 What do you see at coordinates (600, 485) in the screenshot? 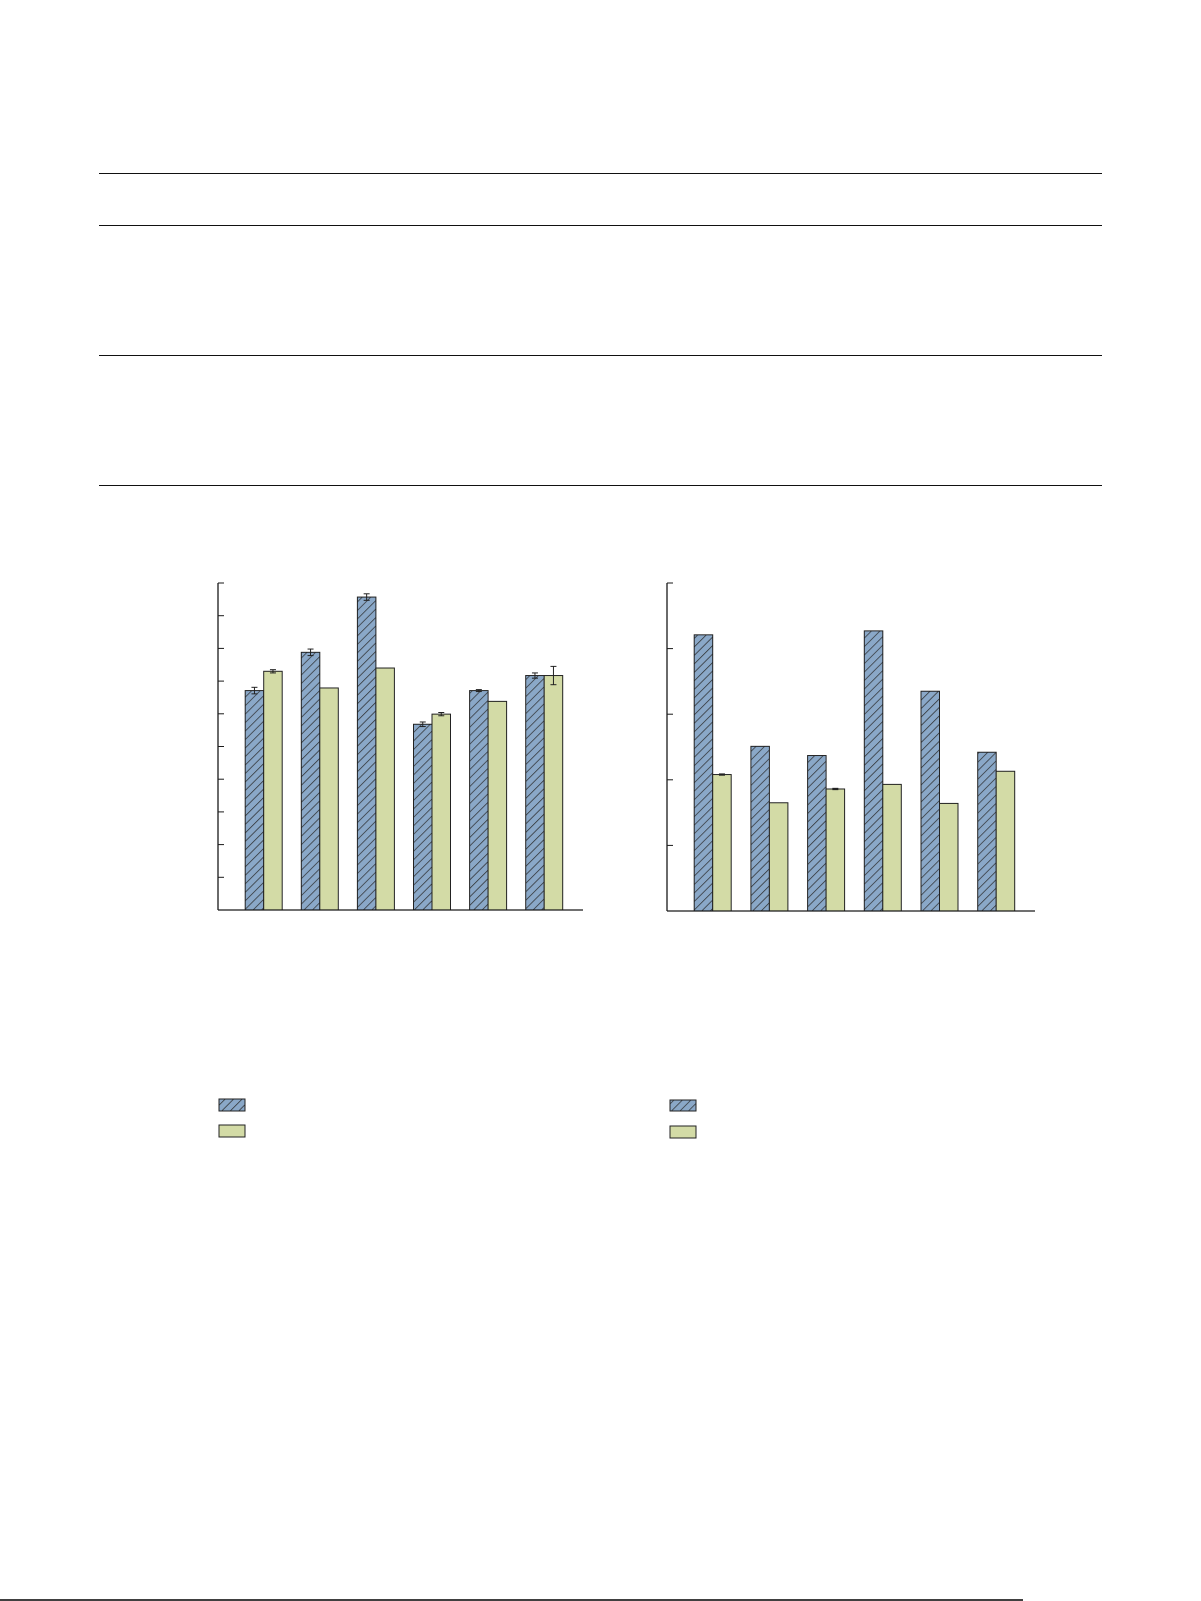
I see `table-rule-bottom` at bounding box center [600, 485].